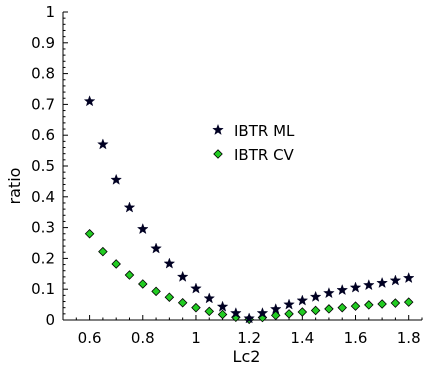 The image size is (430, 367). I want to click on x-tick-label: 1, so click(196, 338).